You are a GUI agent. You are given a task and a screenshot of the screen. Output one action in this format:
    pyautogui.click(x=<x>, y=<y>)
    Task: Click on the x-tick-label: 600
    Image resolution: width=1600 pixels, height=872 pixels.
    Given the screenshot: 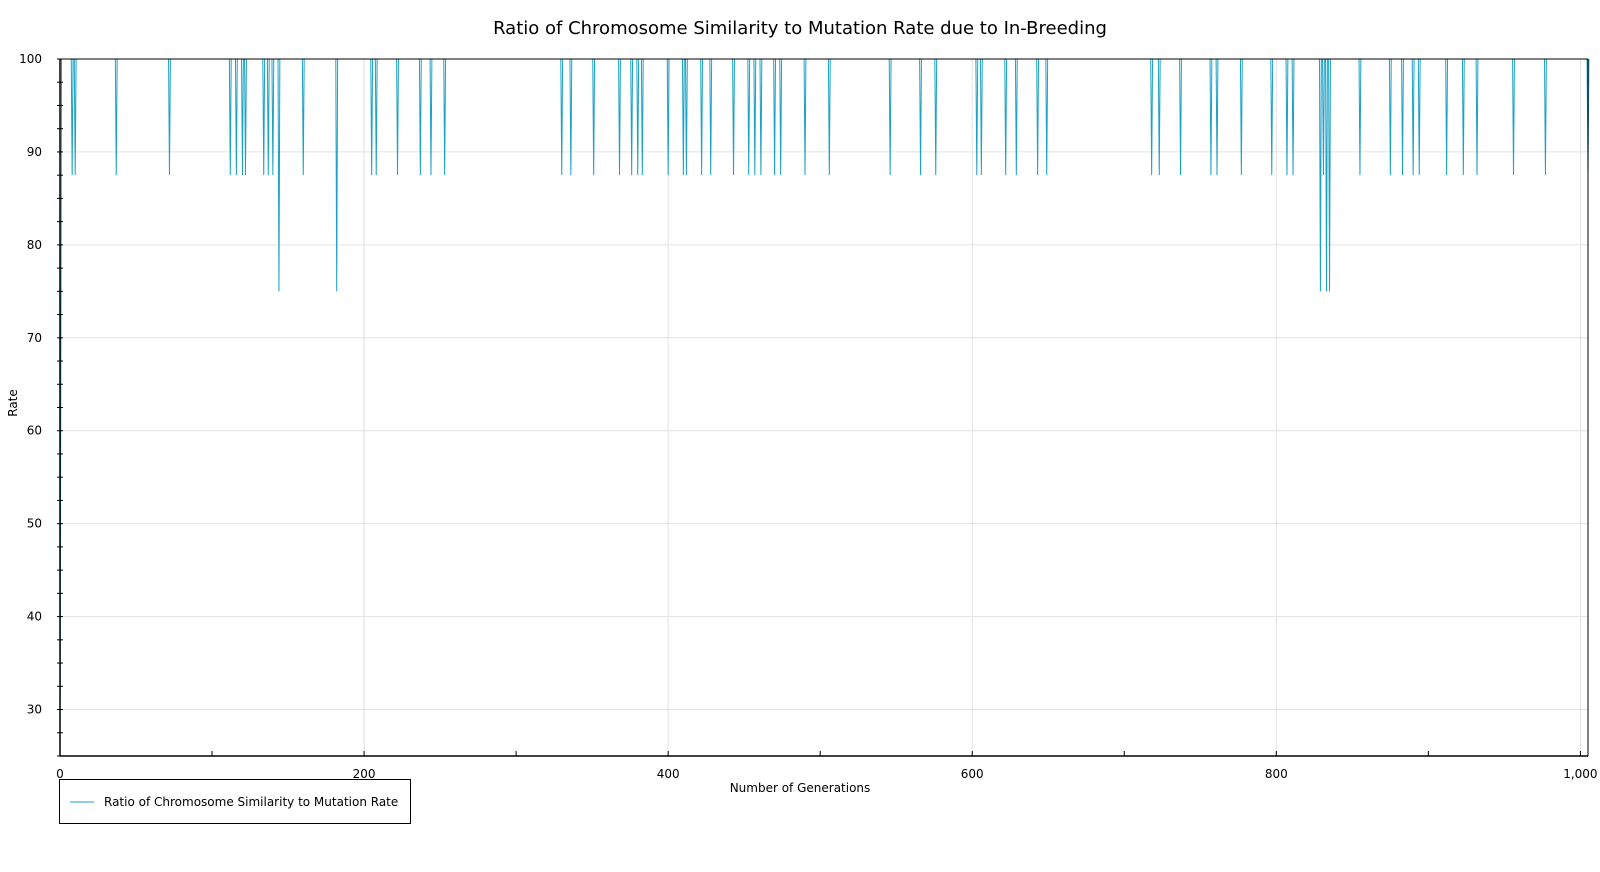 What is the action you would take?
    pyautogui.click(x=972, y=774)
    